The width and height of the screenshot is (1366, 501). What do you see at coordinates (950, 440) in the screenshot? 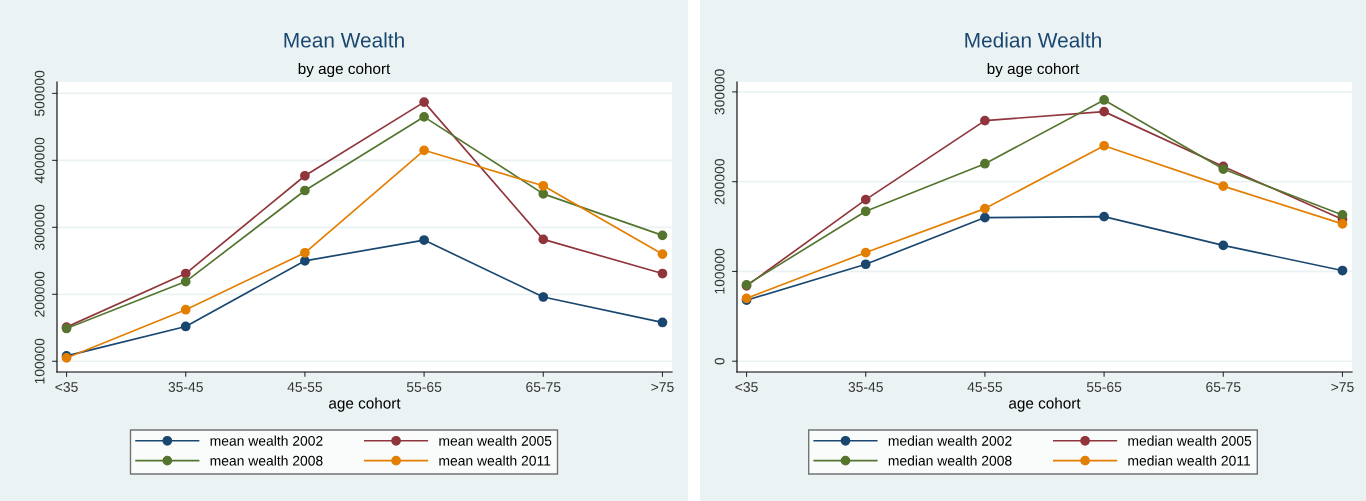
I see `legend-label: median wealth 2002` at bounding box center [950, 440].